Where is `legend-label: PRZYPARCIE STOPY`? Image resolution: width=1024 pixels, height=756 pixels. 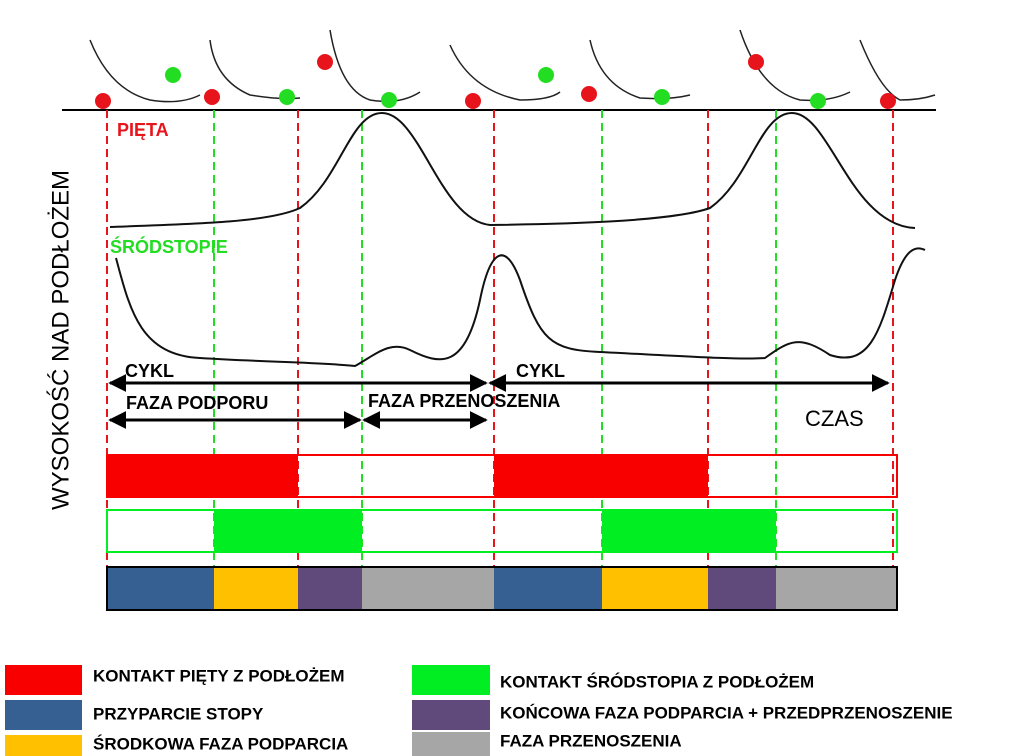
legend-label: PRZYPARCIE STOPY is located at coordinates (178, 713).